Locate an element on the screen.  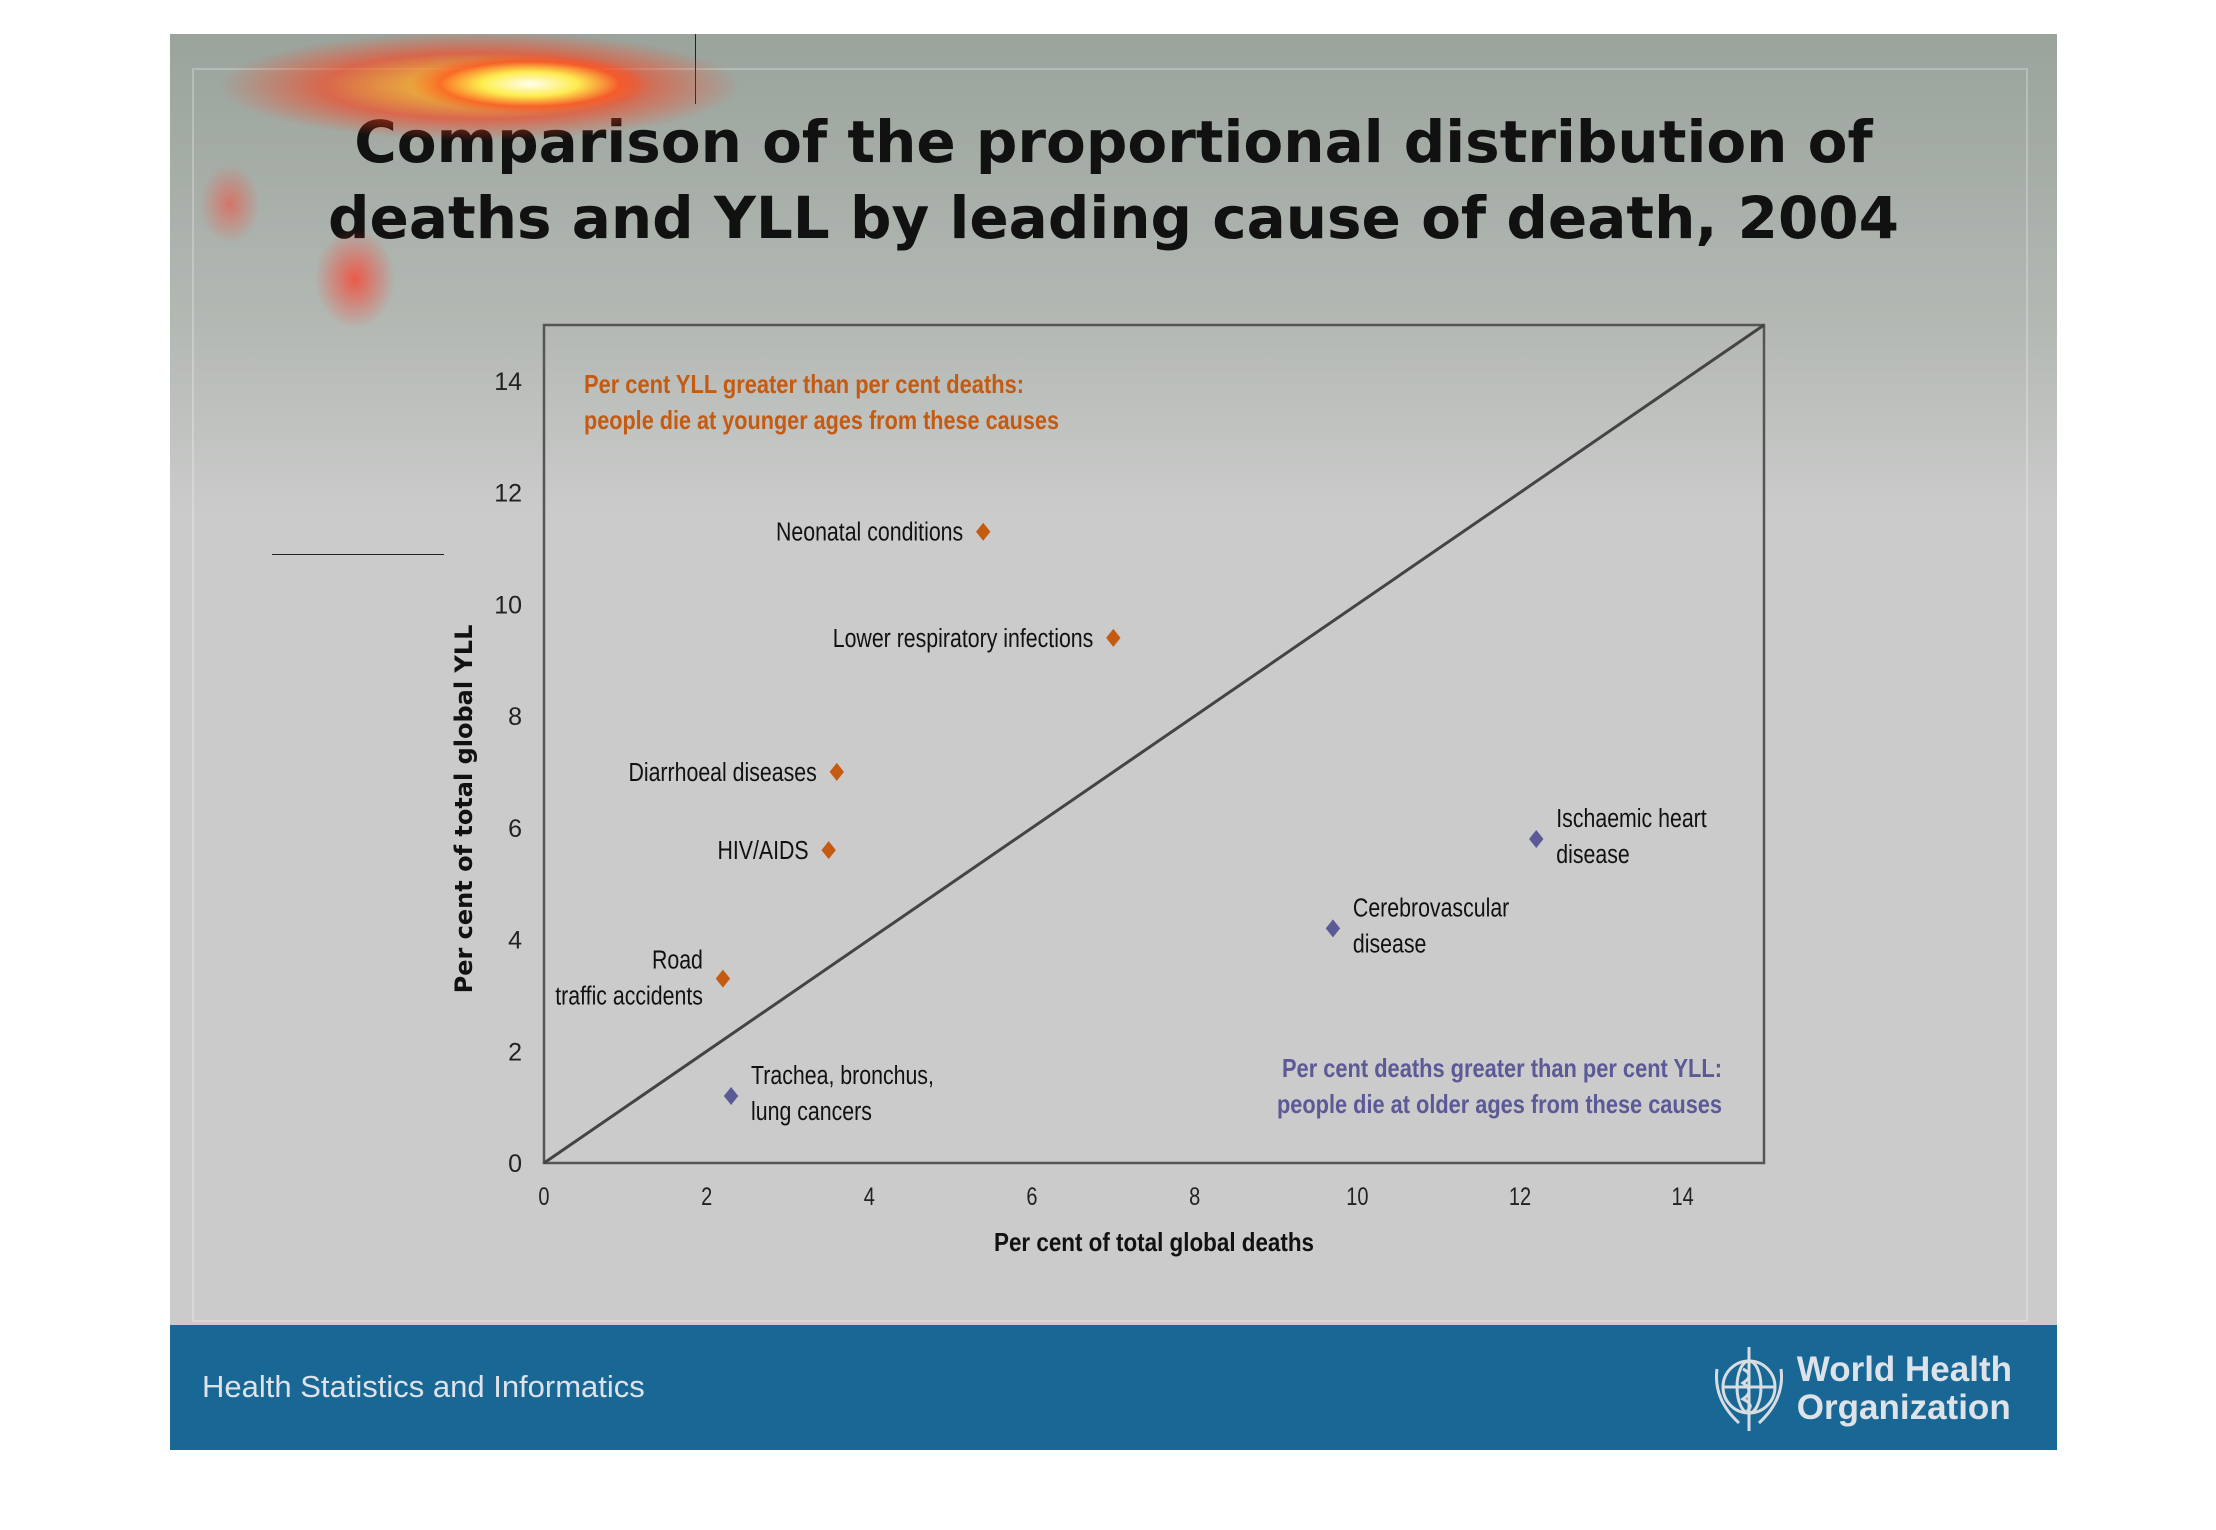
y-tick-label: 4 is located at coordinates (515, 941).